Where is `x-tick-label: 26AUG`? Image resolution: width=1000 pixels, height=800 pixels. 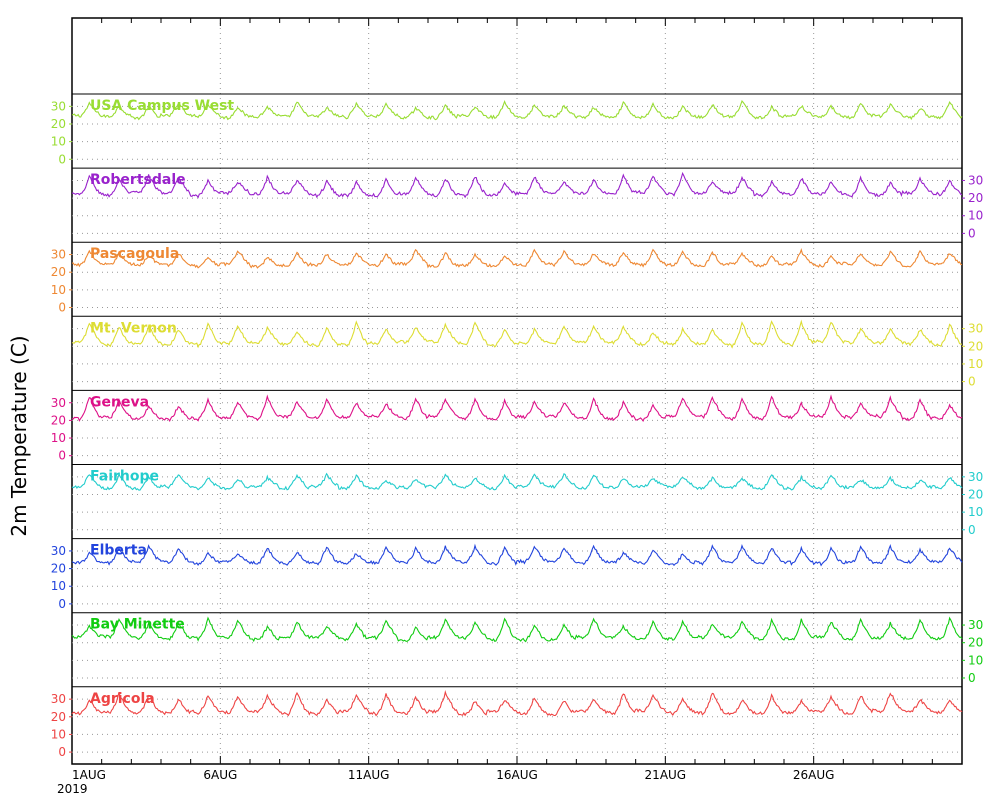
x-tick-label: 26AUG is located at coordinates (814, 775).